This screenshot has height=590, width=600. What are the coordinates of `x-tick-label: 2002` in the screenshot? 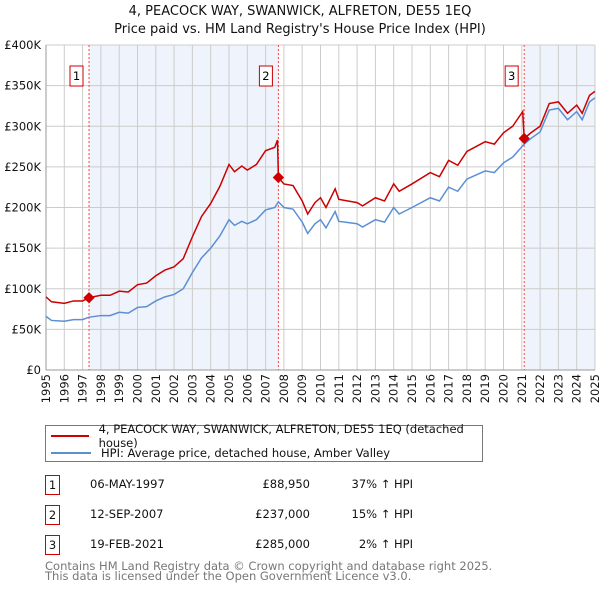 It's located at (174, 388).